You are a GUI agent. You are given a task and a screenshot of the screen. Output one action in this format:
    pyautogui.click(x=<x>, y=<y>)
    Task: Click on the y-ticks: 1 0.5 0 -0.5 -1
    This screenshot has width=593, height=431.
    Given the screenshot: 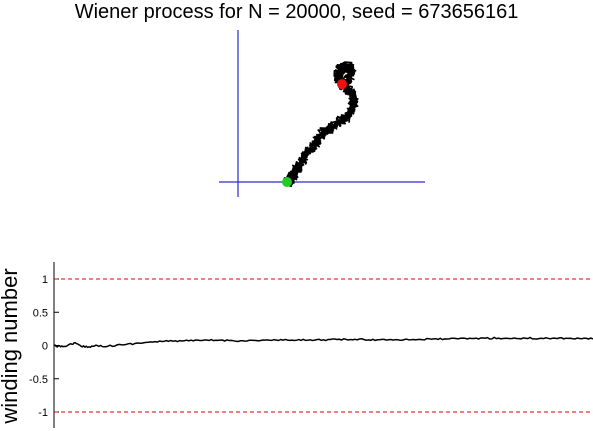 What is the action you would take?
    pyautogui.click(x=44, y=346)
    